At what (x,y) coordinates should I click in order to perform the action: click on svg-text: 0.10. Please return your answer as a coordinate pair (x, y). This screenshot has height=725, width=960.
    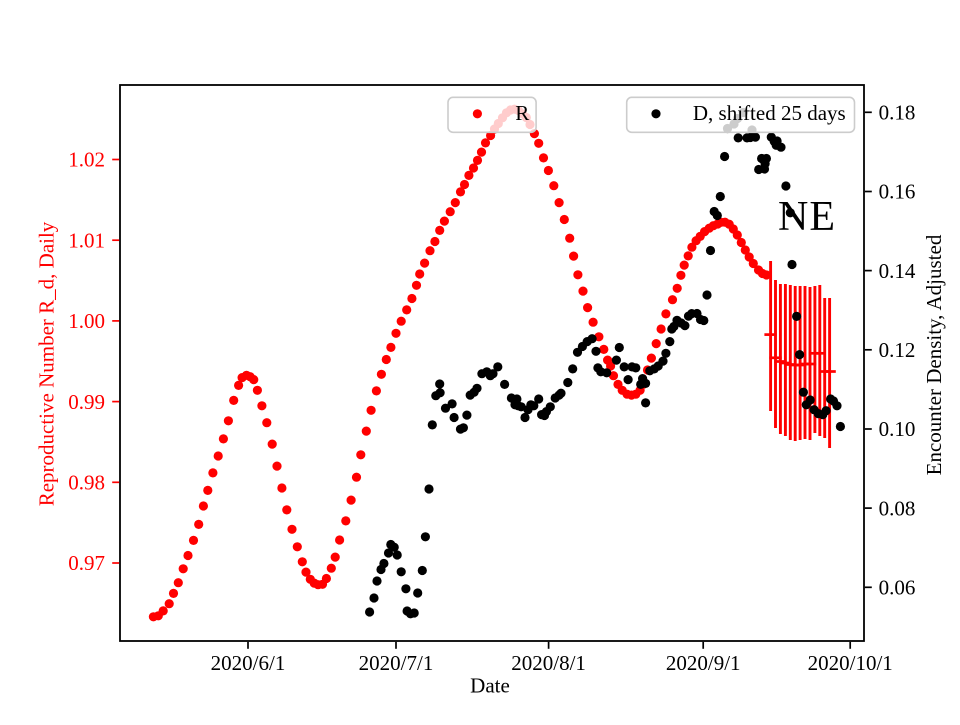
    Looking at the image, I should click on (897, 429).